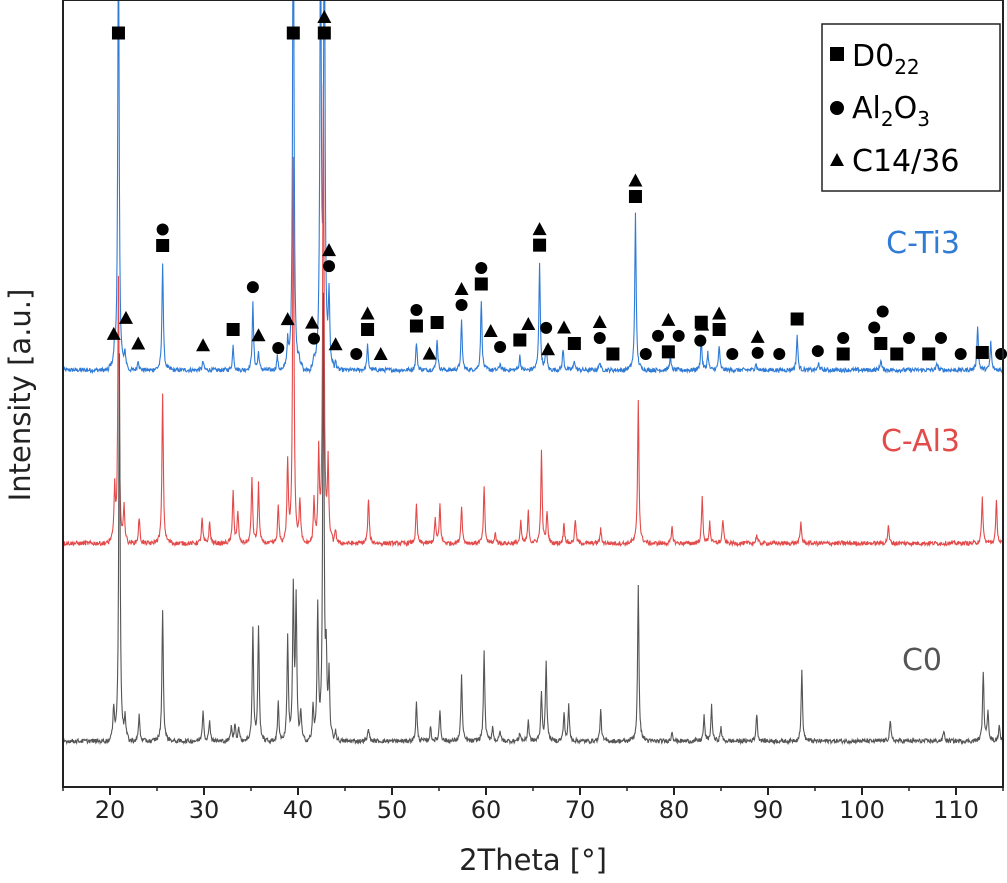 This screenshot has width=1007, height=883. Describe the element at coordinates (837, 159) in the screenshot. I see `legend-triangle-marker` at that location.